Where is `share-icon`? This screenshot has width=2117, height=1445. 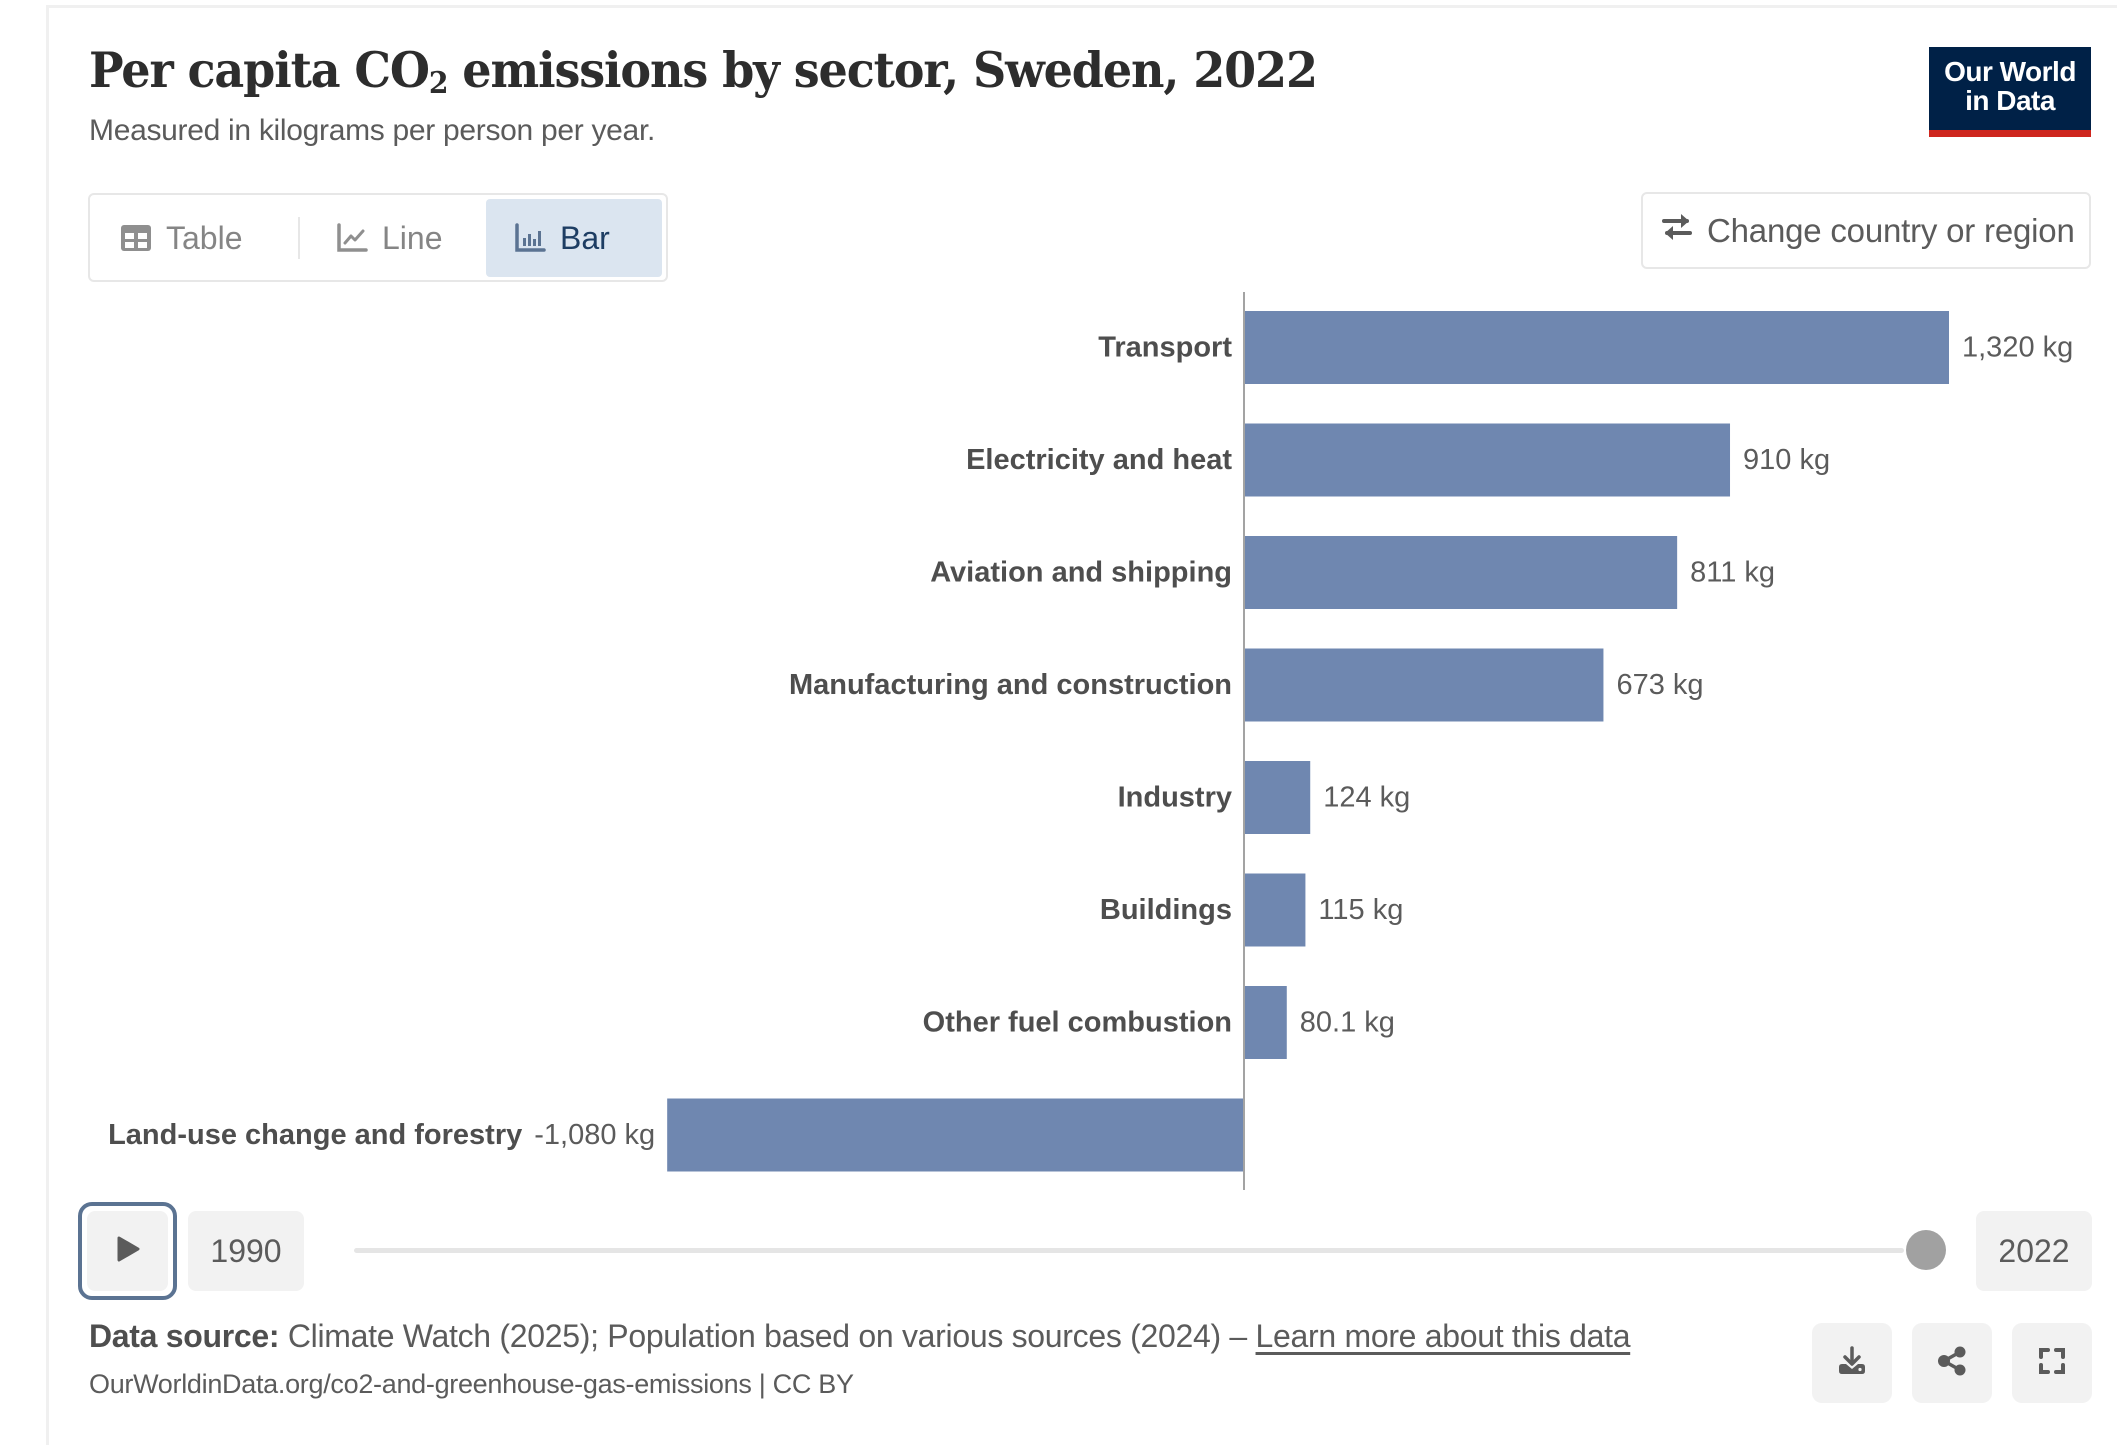 share-icon is located at coordinates (1952, 1363).